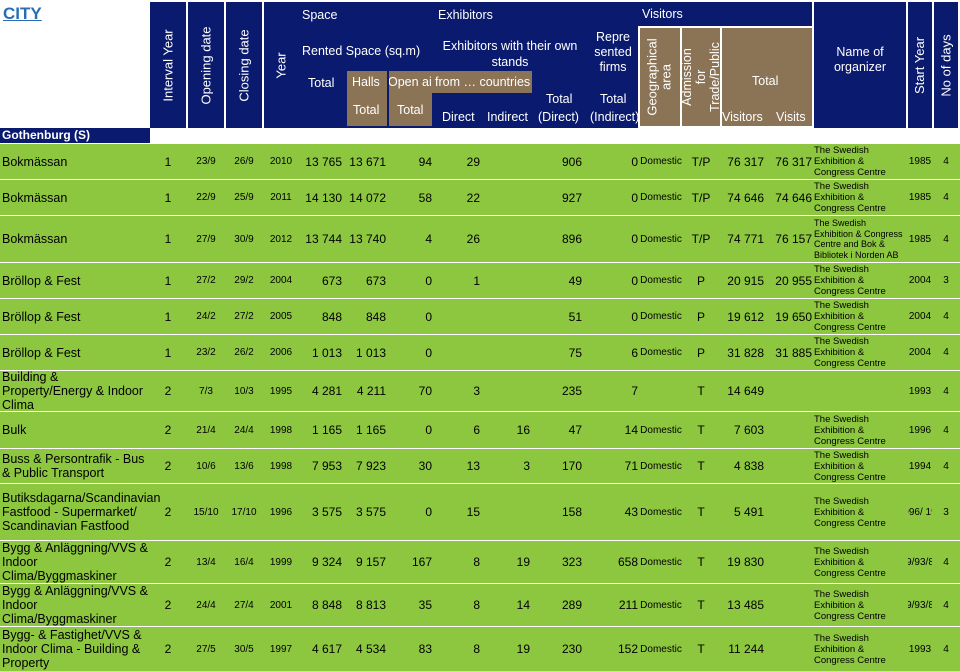 This screenshot has height=671, width=960. I want to click on cell-close: 27/2, so click(244, 316).